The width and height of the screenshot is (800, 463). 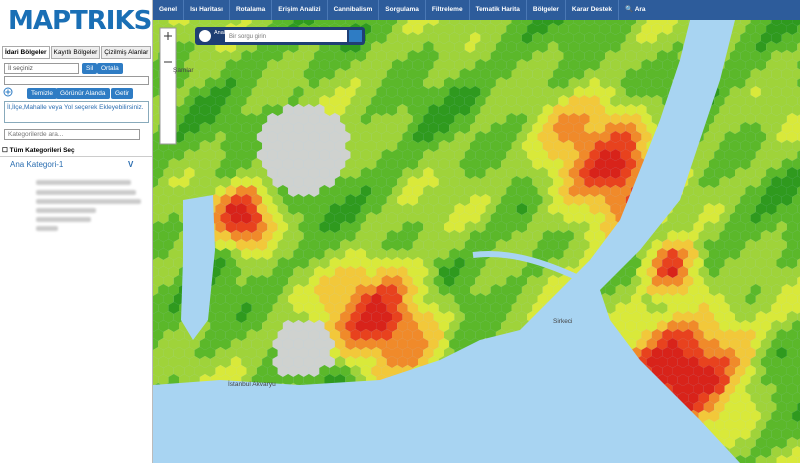 What do you see at coordinates (37, 164) in the screenshot?
I see `category-name: Ana Kategori-1` at bounding box center [37, 164].